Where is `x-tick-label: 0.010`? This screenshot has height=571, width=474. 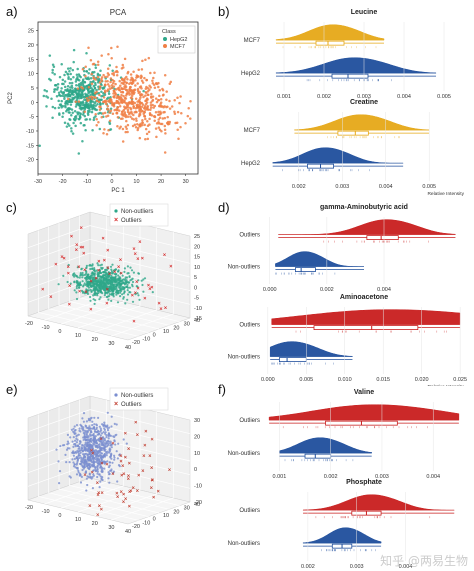 x-tick-label: 0.010 is located at coordinates (345, 380).